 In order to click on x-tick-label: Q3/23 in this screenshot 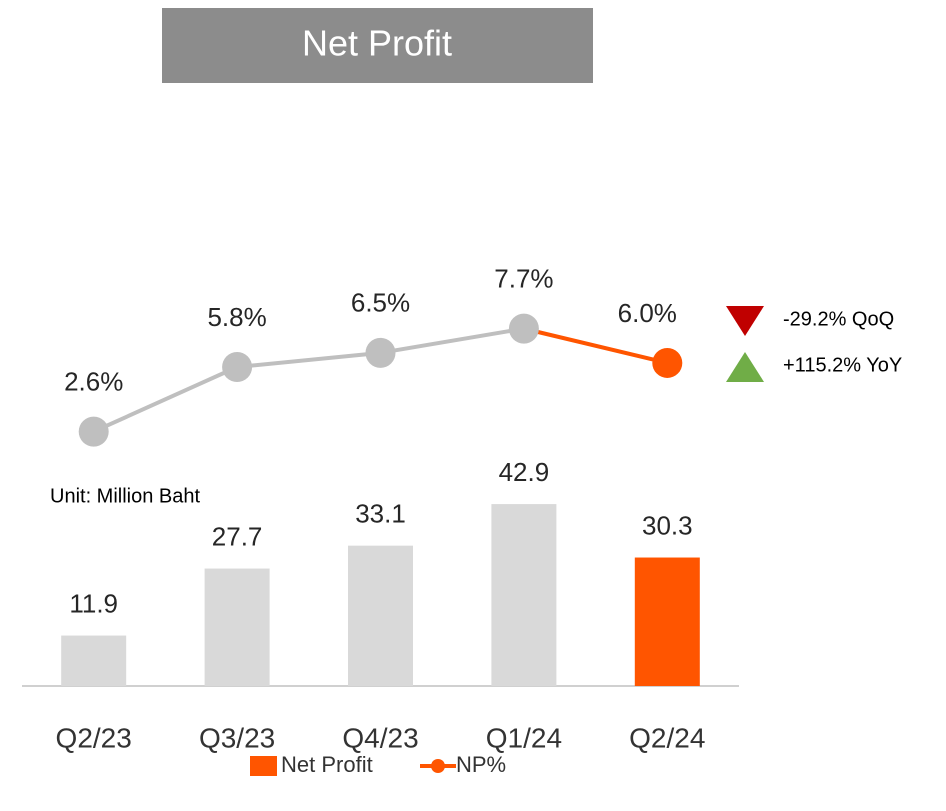, I will do `click(237, 737)`.